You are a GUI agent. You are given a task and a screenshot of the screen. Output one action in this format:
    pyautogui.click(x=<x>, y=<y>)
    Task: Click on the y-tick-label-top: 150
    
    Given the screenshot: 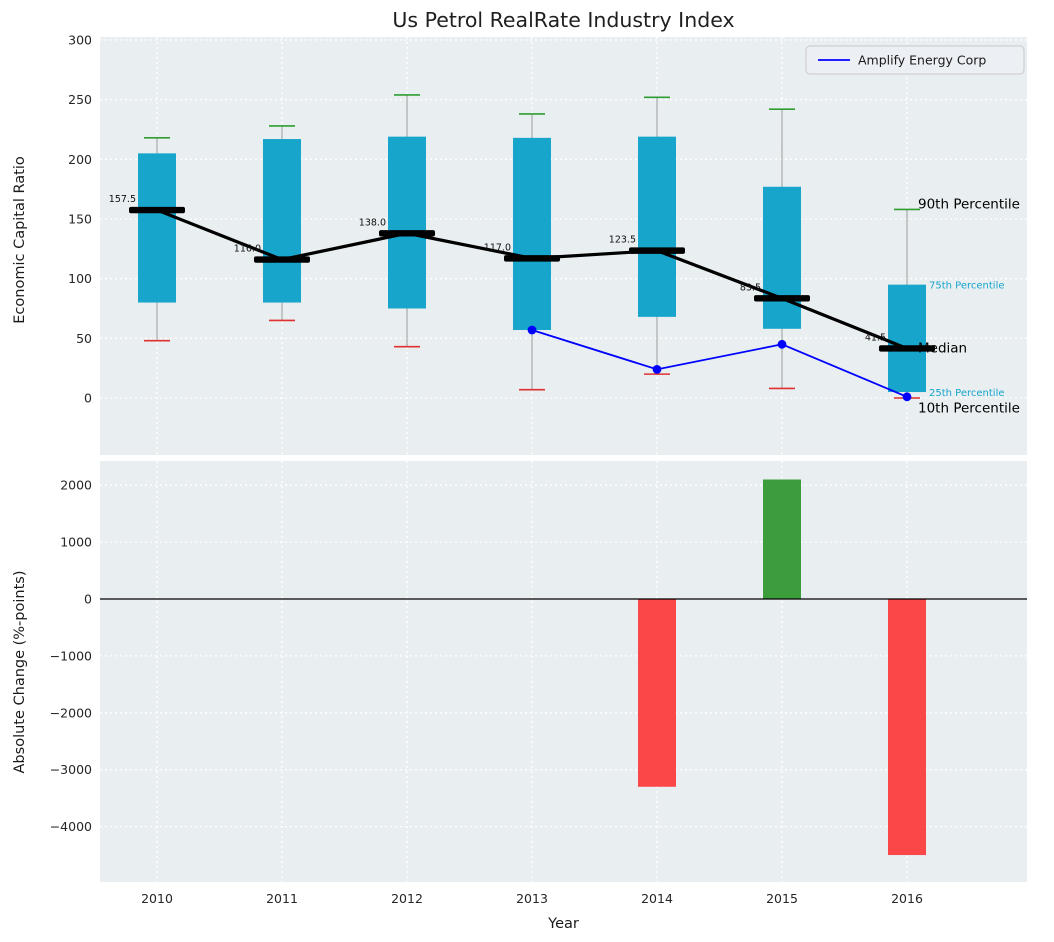 What is the action you would take?
    pyautogui.click(x=80, y=219)
    